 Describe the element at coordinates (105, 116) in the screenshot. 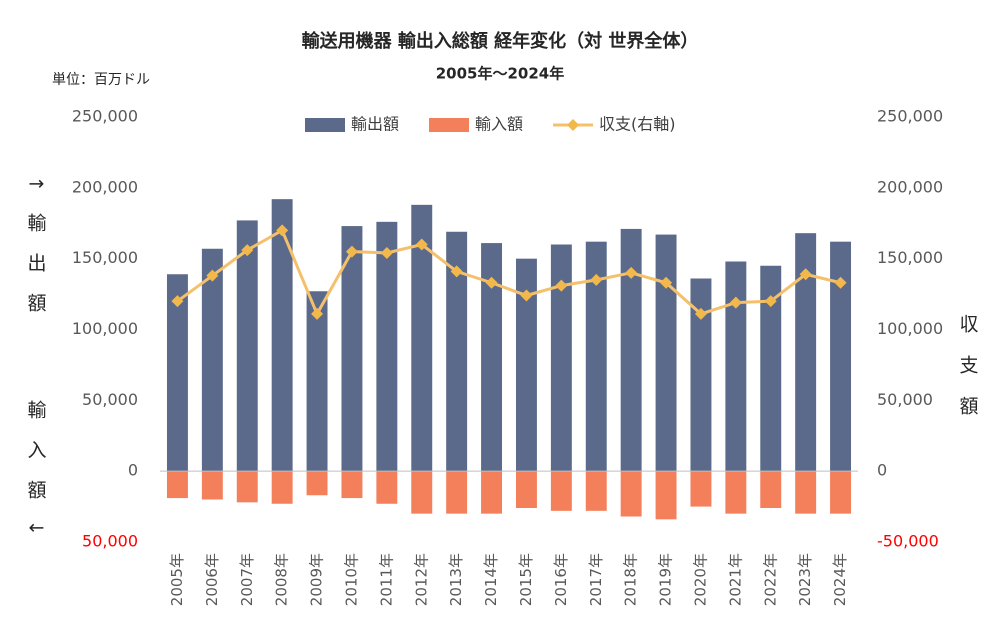

I see `y-tick-label: 250,000` at that location.